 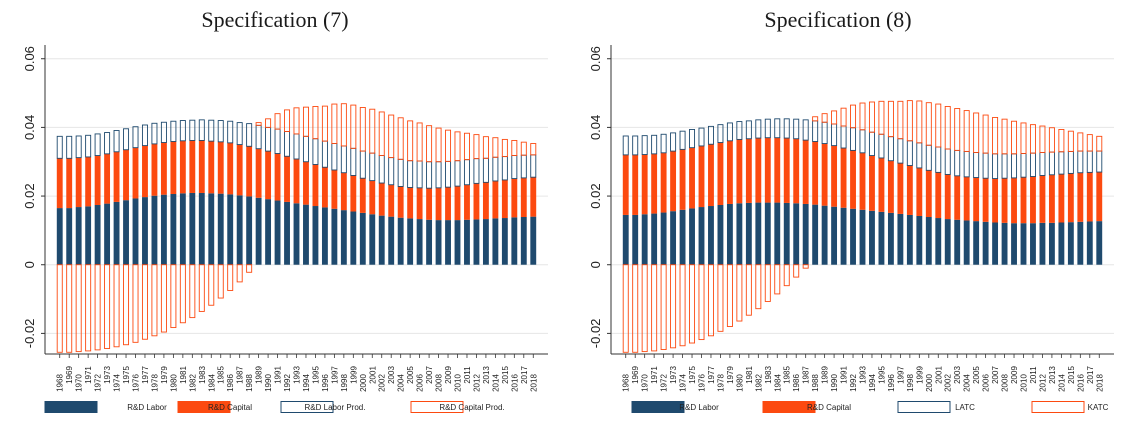 What do you see at coordinates (1071, 375) in the screenshot?
I see `x-tick-label: 2015` at bounding box center [1071, 375].